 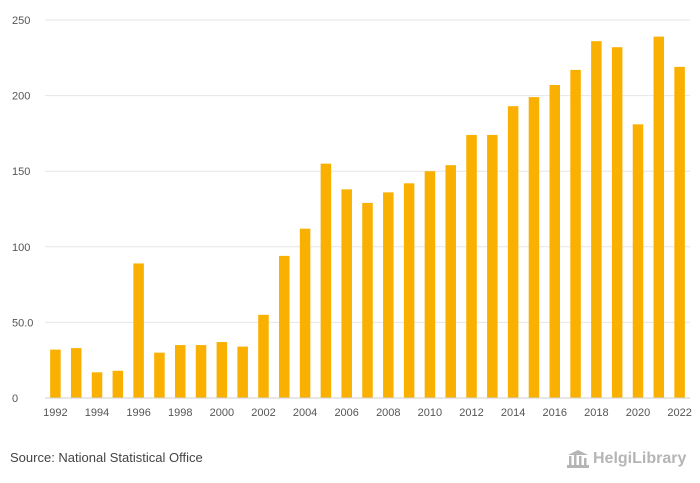 What do you see at coordinates (346, 293) in the screenshot?
I see `bar-2006` at bounding box center [346, 293].